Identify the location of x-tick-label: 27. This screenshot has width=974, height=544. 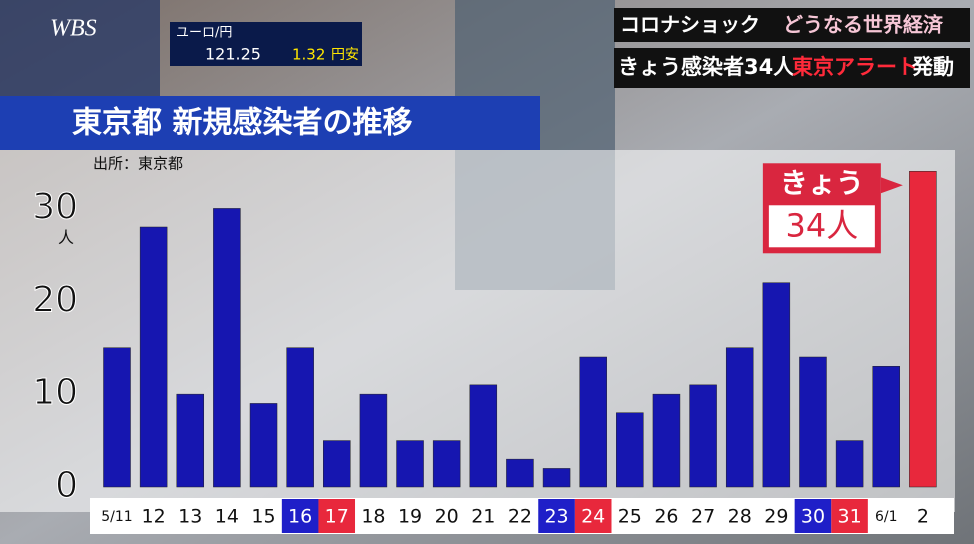
(703, 517).